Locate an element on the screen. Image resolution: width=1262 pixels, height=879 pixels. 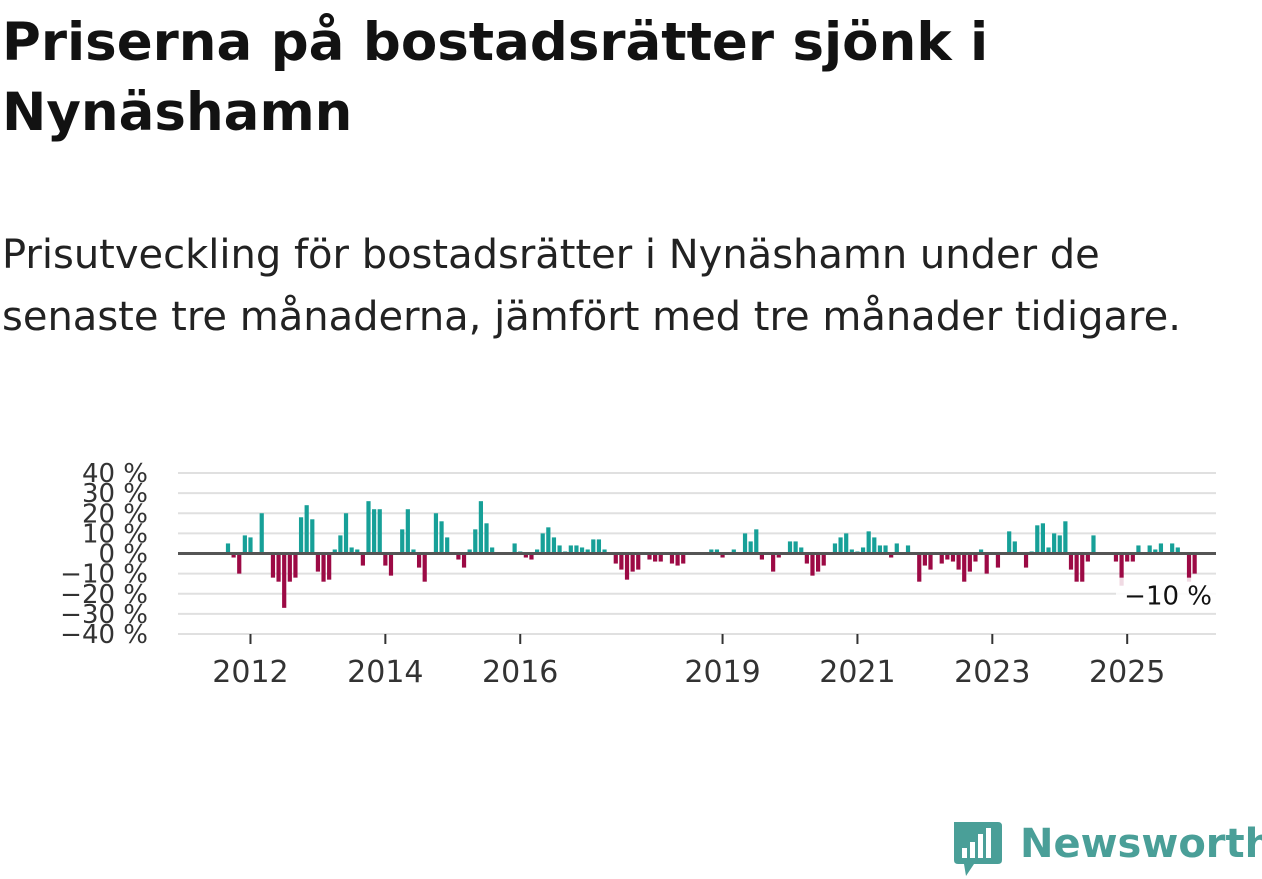
newsworthy-logo: Newsworthy is located at coordinates (1106, 848).